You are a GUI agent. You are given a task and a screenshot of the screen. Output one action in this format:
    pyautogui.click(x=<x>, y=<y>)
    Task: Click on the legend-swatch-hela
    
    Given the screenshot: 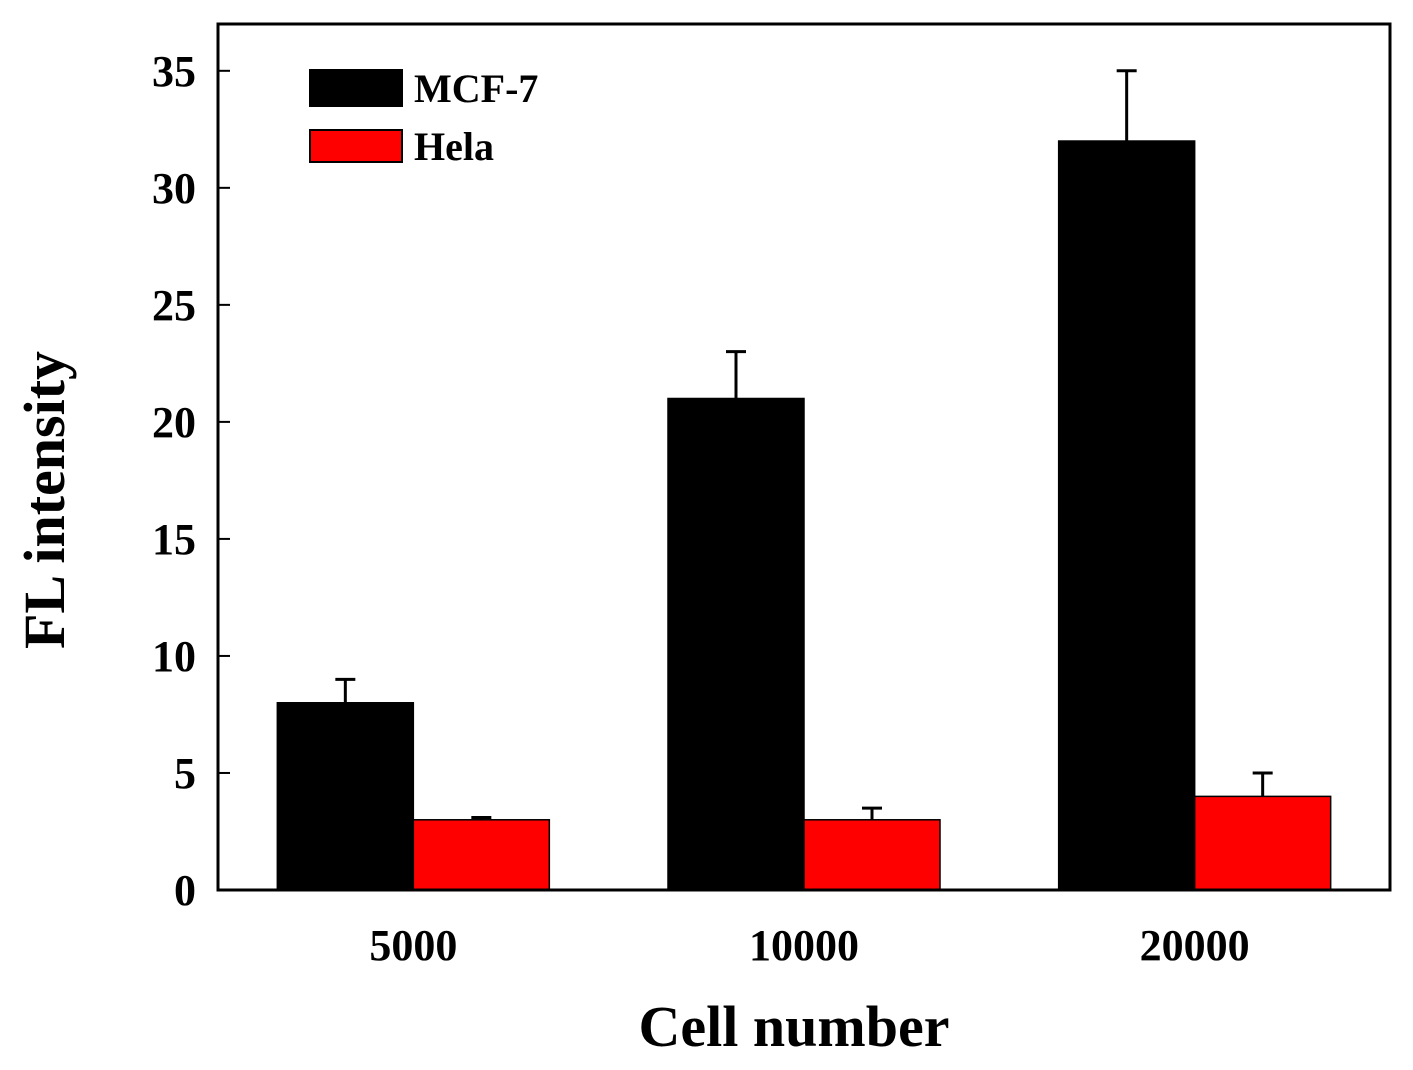 What is the action you would take?
    pyautogui.click(x=356, y=146)
    